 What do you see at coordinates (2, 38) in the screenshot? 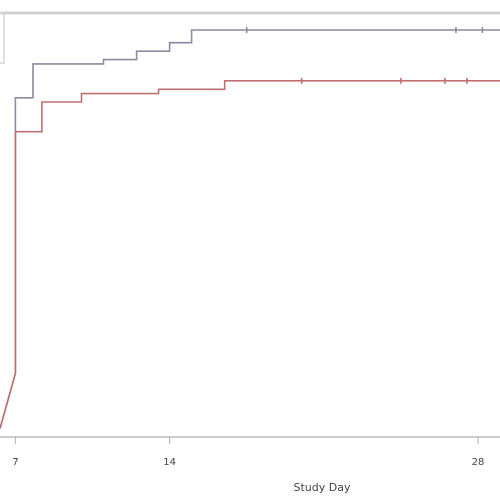
I see `legend-box` at bounding box center [2, 38].